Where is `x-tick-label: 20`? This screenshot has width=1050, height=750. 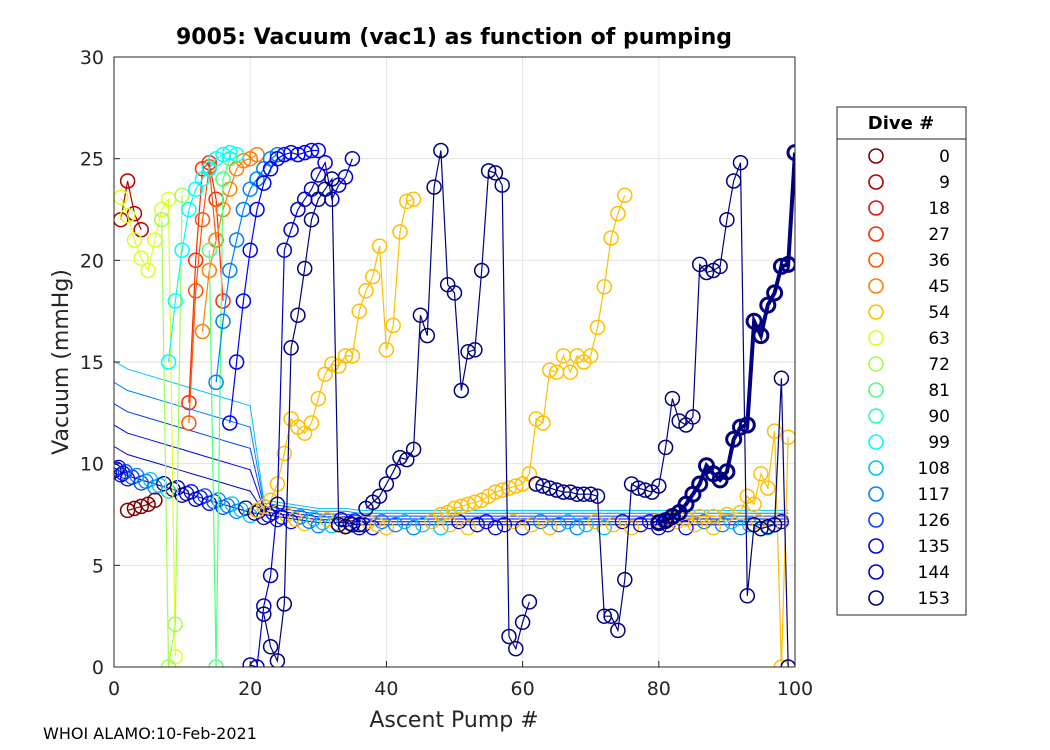 x-tick-label: 20 is located at coordinates (250, 689).